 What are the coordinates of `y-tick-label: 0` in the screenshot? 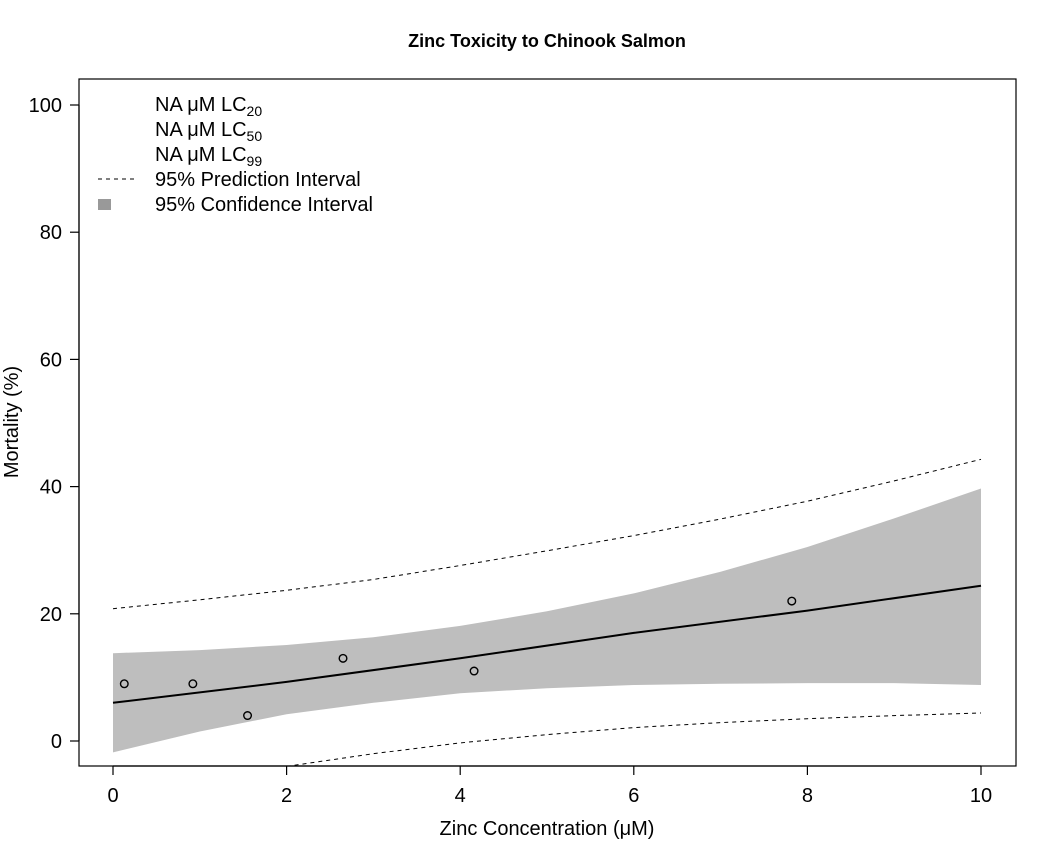 It's located at (56, 742).